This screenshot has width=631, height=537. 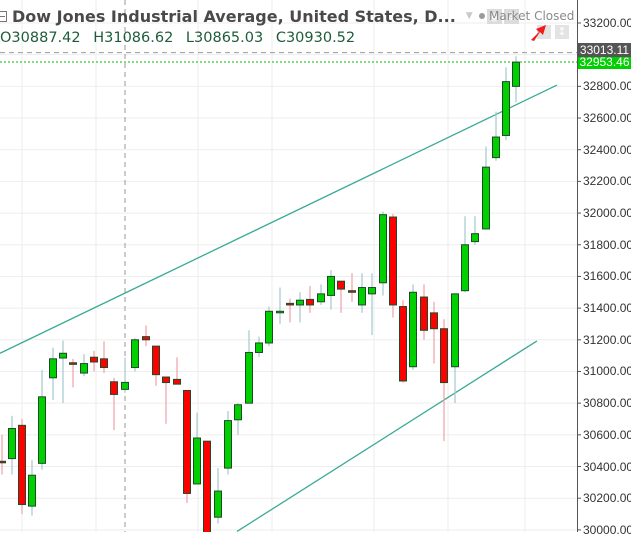 I want to click on red-arrow-icon, so click(x=538, y=33).